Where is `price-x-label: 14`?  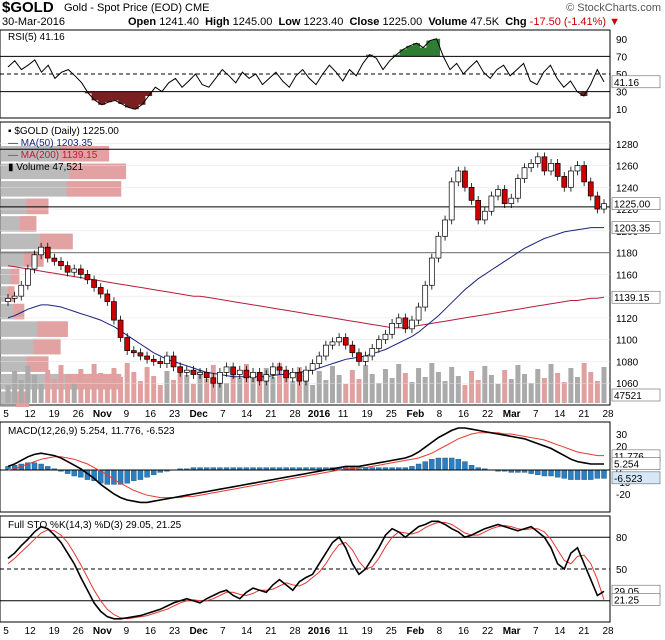 price-x-label: 14 is located at coordinates (247, 414).